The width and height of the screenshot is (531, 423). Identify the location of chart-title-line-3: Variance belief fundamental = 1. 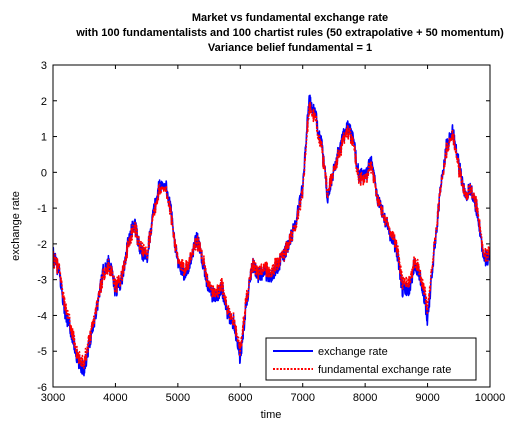
(290, 48).